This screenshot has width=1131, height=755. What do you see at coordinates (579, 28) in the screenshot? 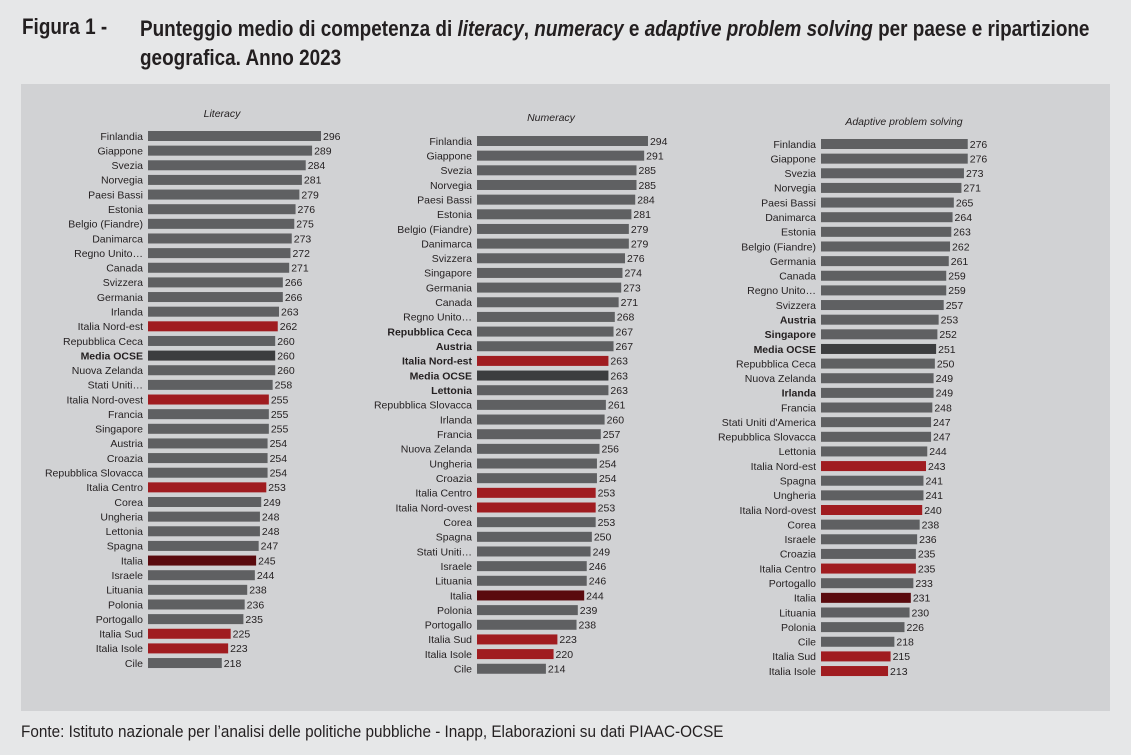
I see `title-part: numeracy` at bounding box center [579, 28].